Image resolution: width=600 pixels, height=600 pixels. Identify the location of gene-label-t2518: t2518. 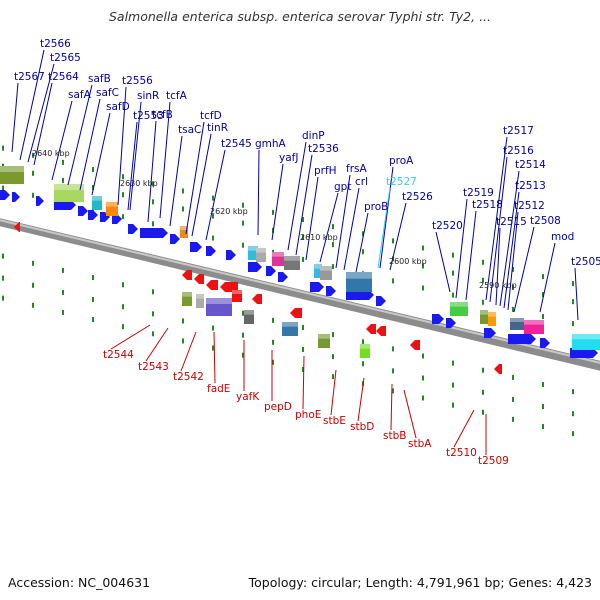
(487, 205).